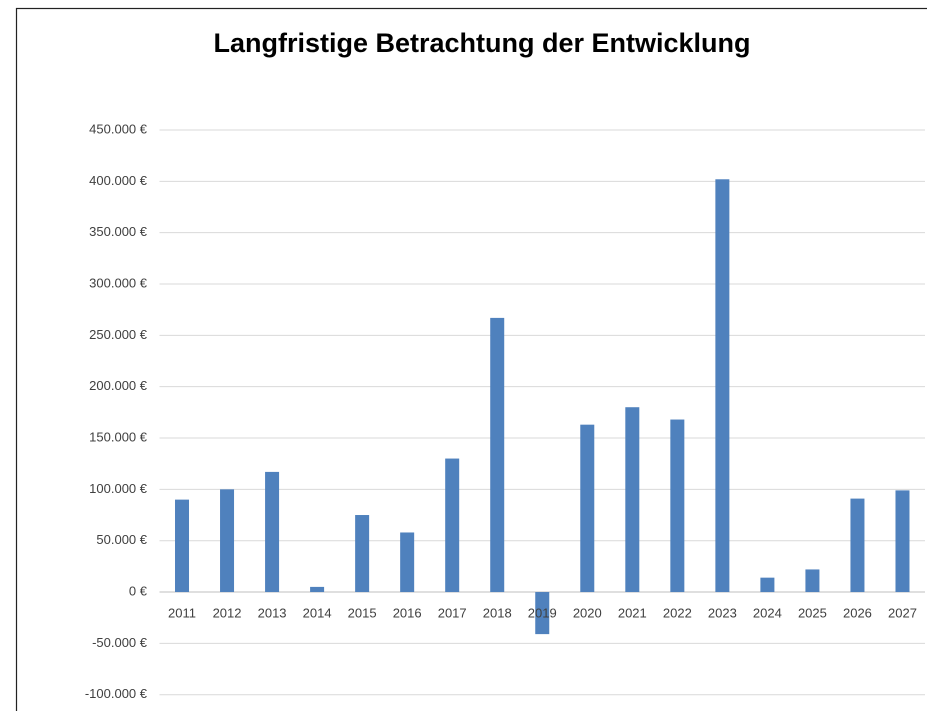 The width and height of the screenshot is (927, 711). What do you see at coordinates (118, 436) in the screenshot?
I see `y-tick-label: 150.000 €` at bounding box center [118, 436].